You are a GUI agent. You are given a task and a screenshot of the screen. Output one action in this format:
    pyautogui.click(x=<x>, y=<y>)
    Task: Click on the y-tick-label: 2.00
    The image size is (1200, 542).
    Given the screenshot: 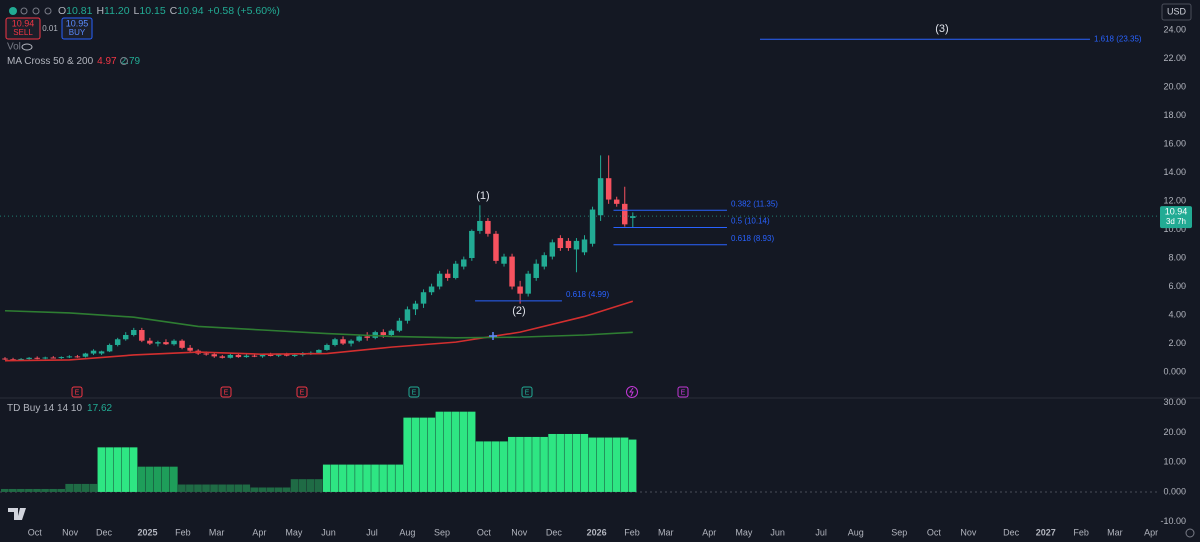 What is the action you would take?
    pyautogui.click(x=1177, y=343)
    